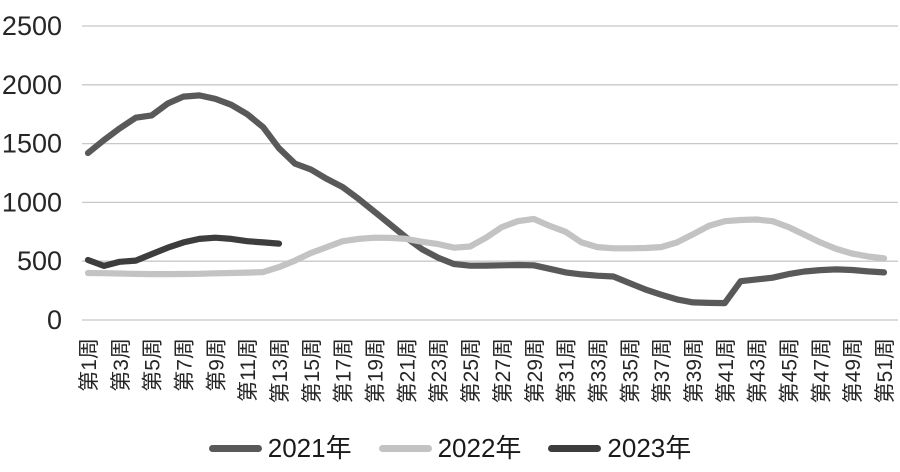  I want to click on legend-label-2022: 2022年, so click(479, 448).